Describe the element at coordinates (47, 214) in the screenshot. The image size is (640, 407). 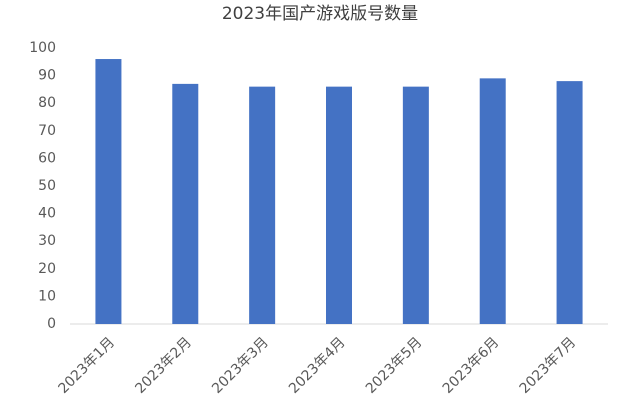
I see `y-tick-label: 40` at that location.